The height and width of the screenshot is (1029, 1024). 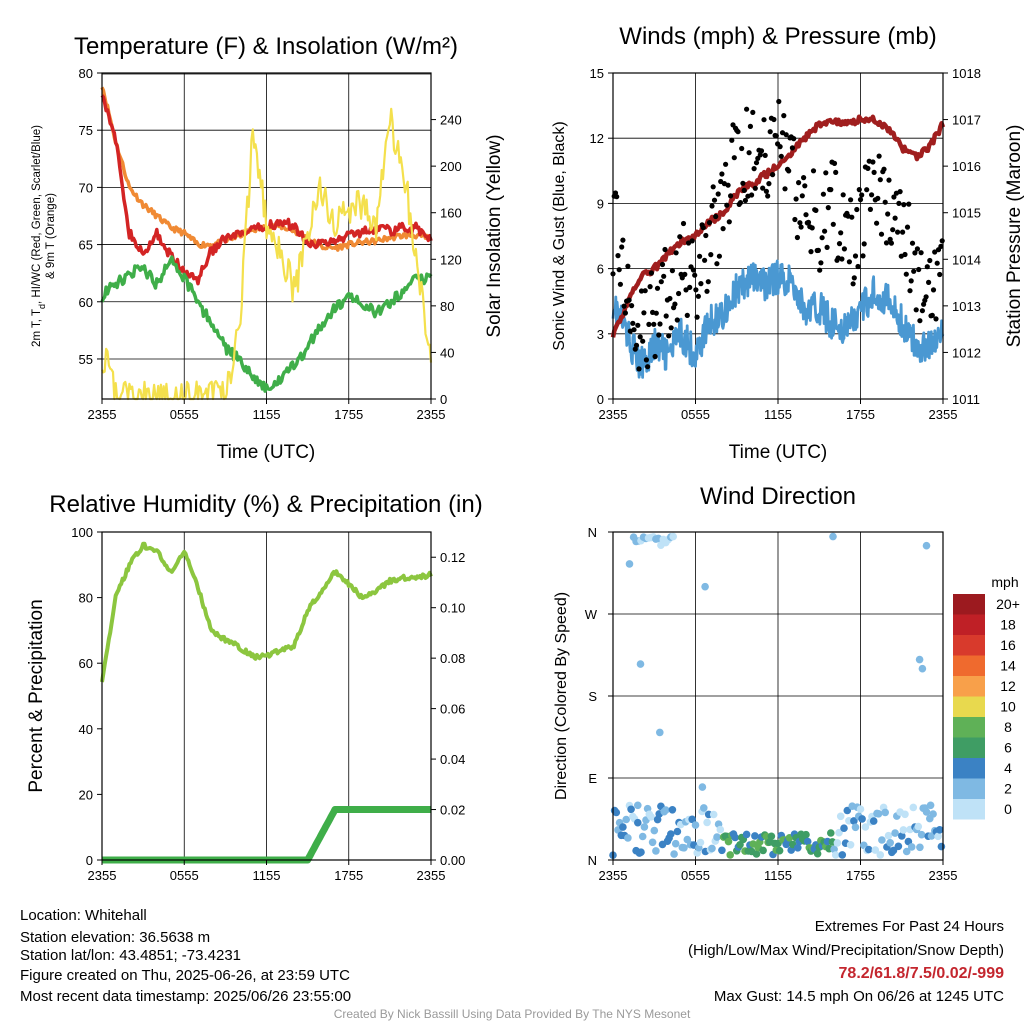 What do you see at coordinates (966, 399) in the screenshot?
I see `wind-chart-ytick-right-label: 1011` at bounding box center [966, 399].